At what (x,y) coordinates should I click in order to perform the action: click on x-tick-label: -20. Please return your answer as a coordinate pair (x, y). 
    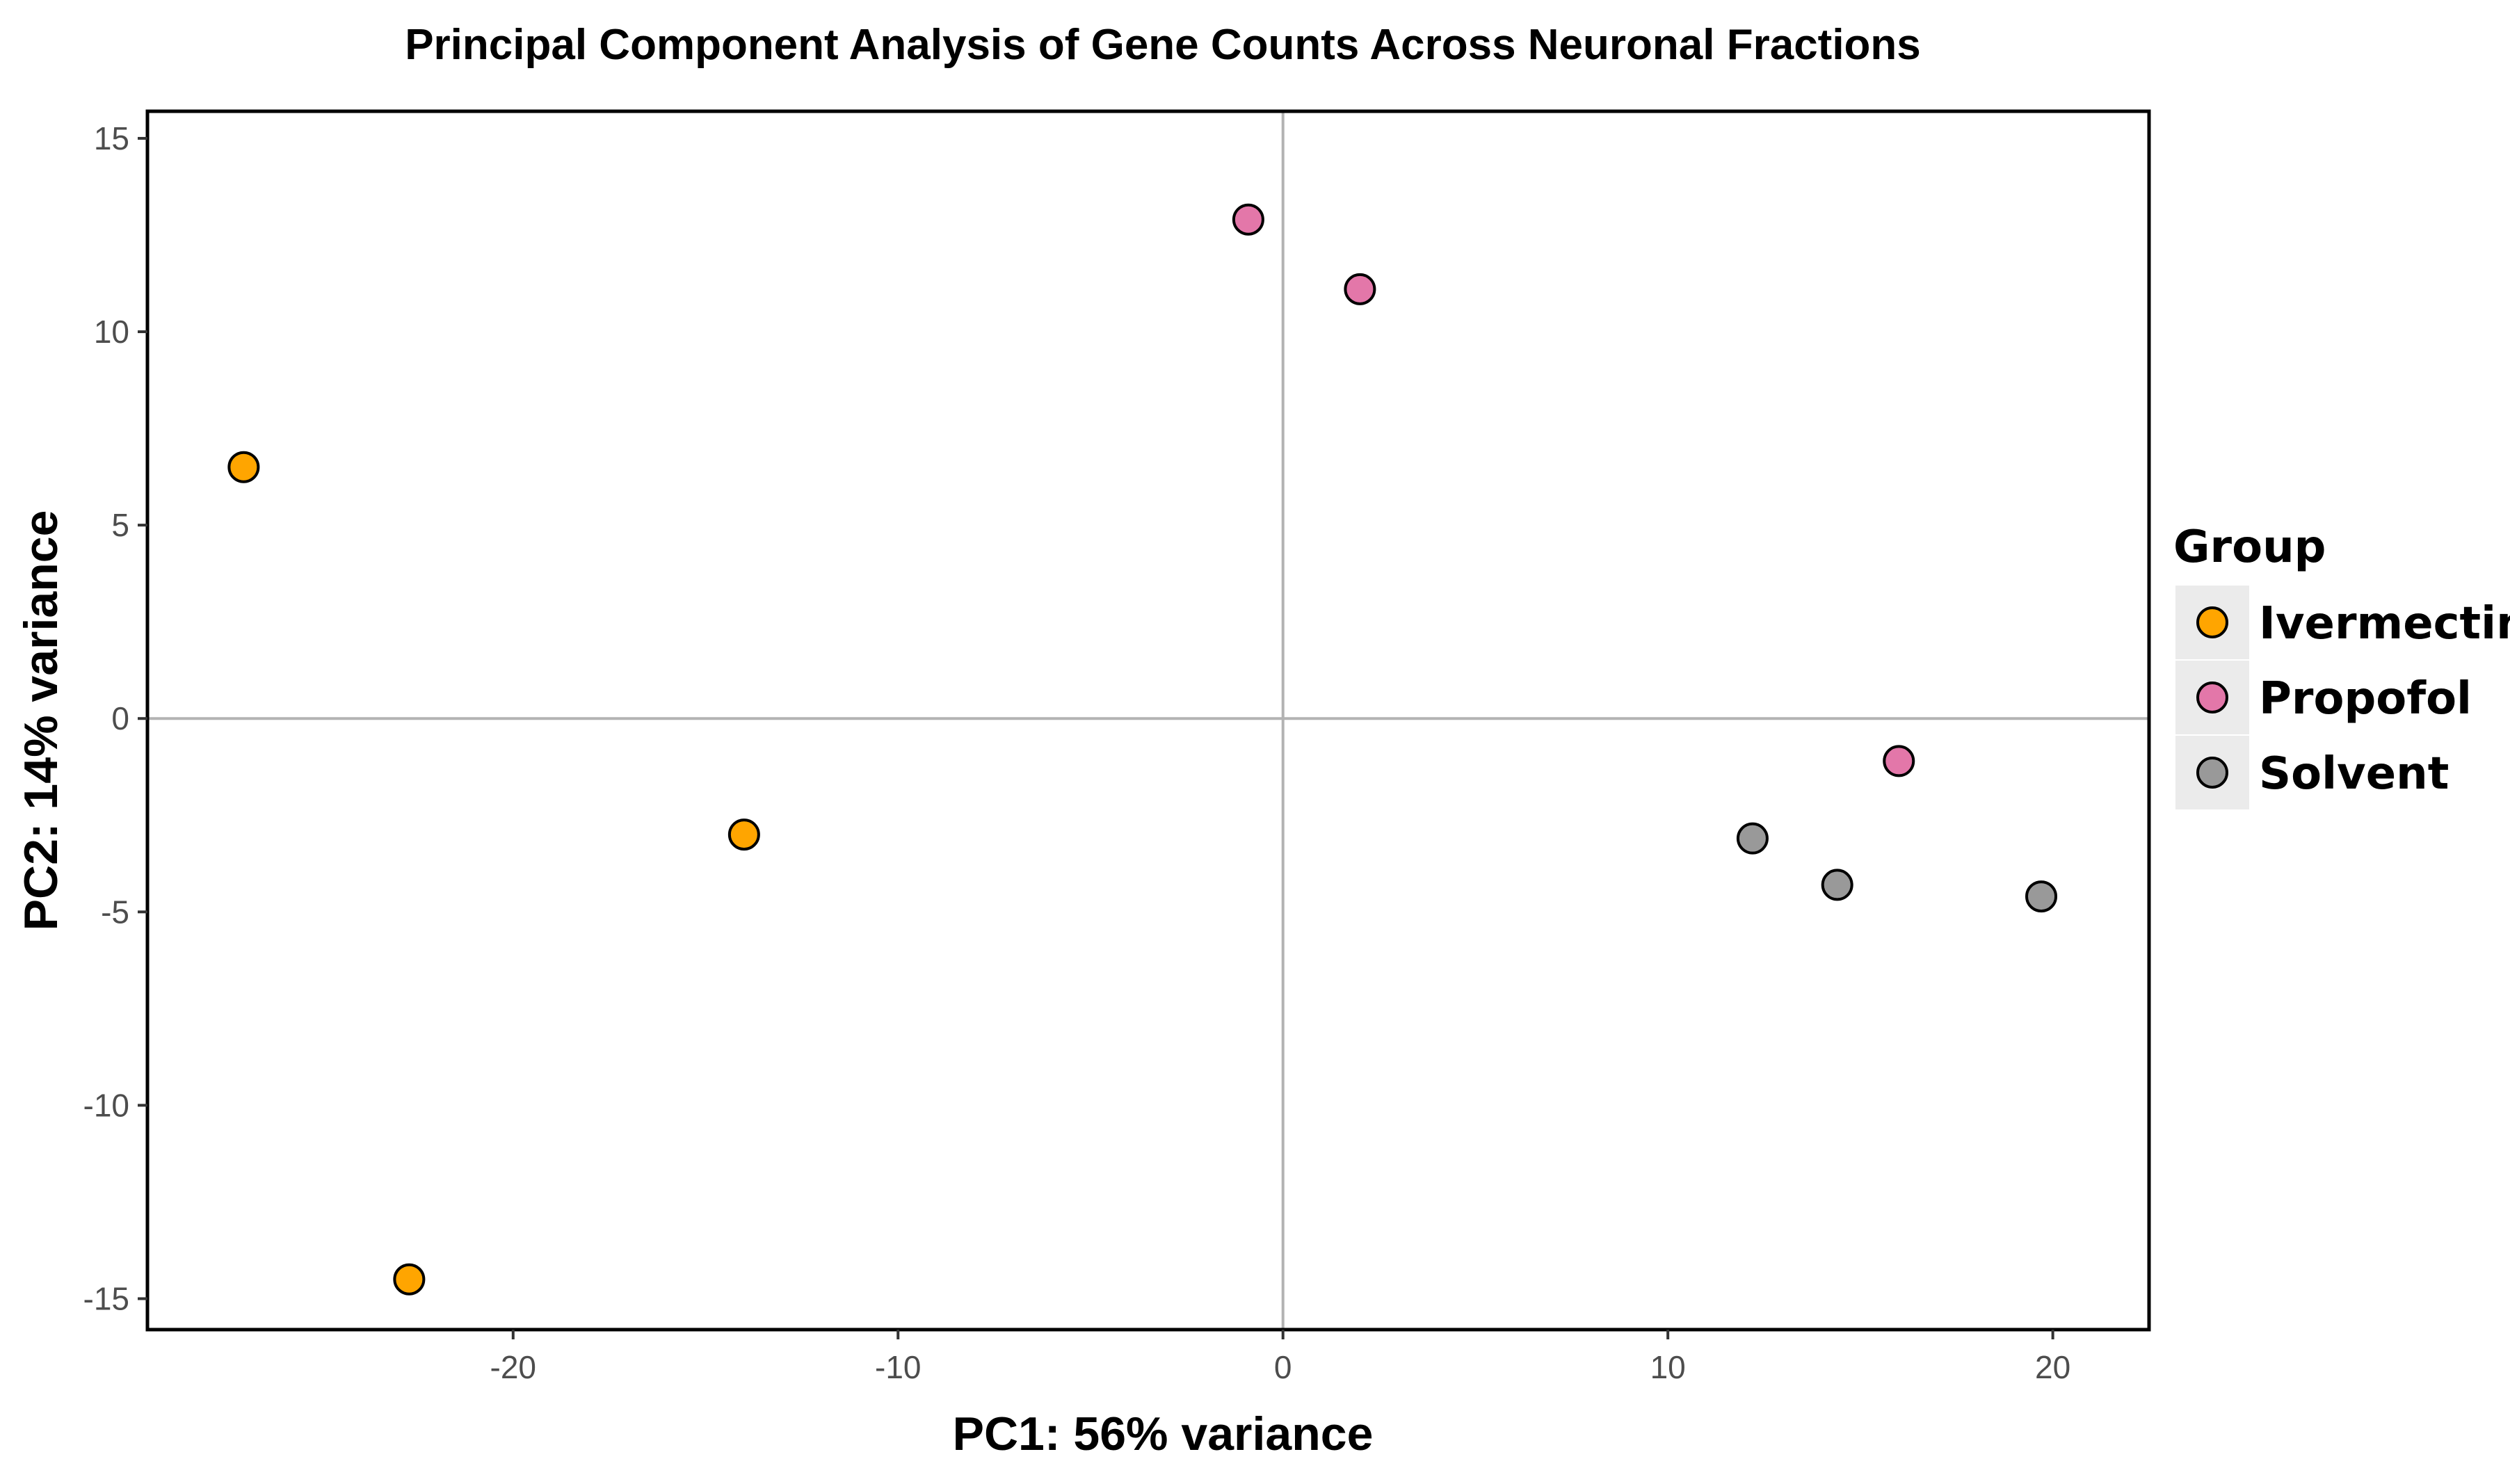
    Looking at the image, I should click on (513, 1367).